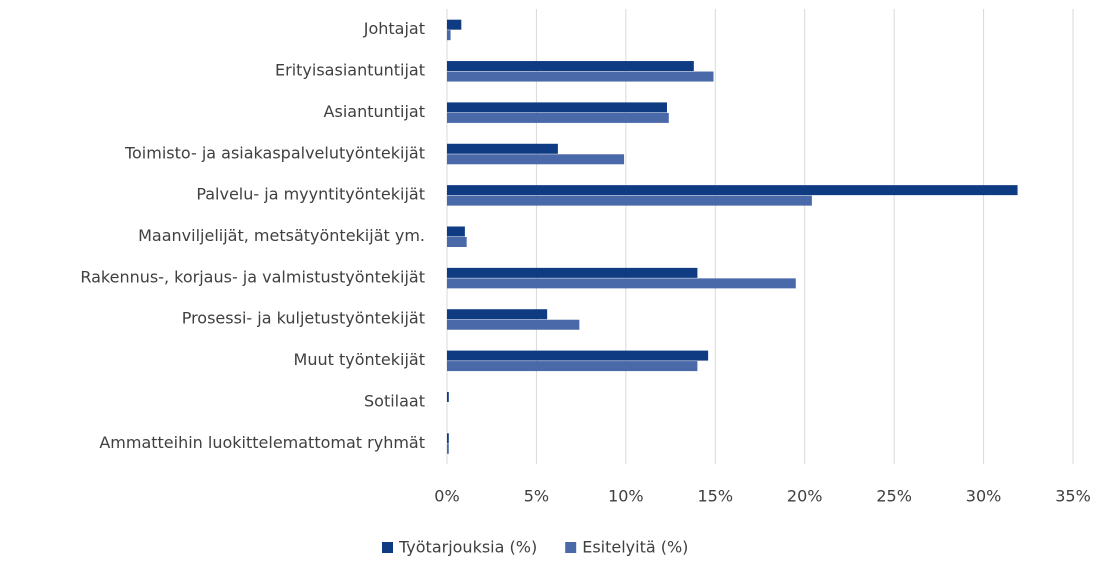 The image size is (1097, 562). What do you see at coordinates (374, 111) in the screenshot?
I see `y-tick-label: Asiantuntijat` at bounding box center [374, 111].